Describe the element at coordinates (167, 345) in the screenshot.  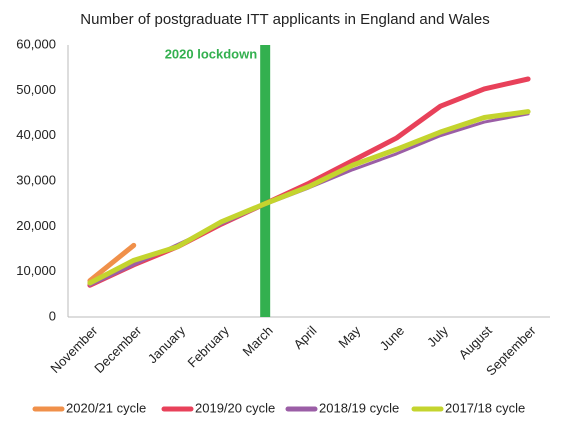
I see `x-tick-label: January` at that location.